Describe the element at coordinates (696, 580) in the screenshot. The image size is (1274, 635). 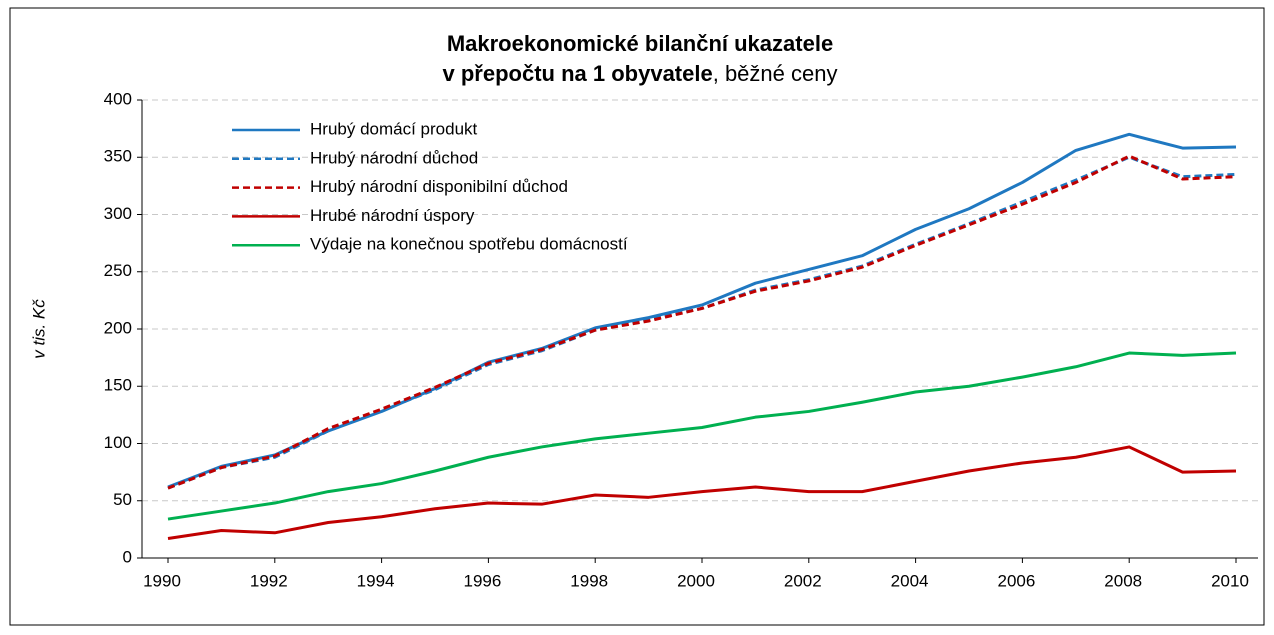
I see `x-tick-label: 2000` at that location.